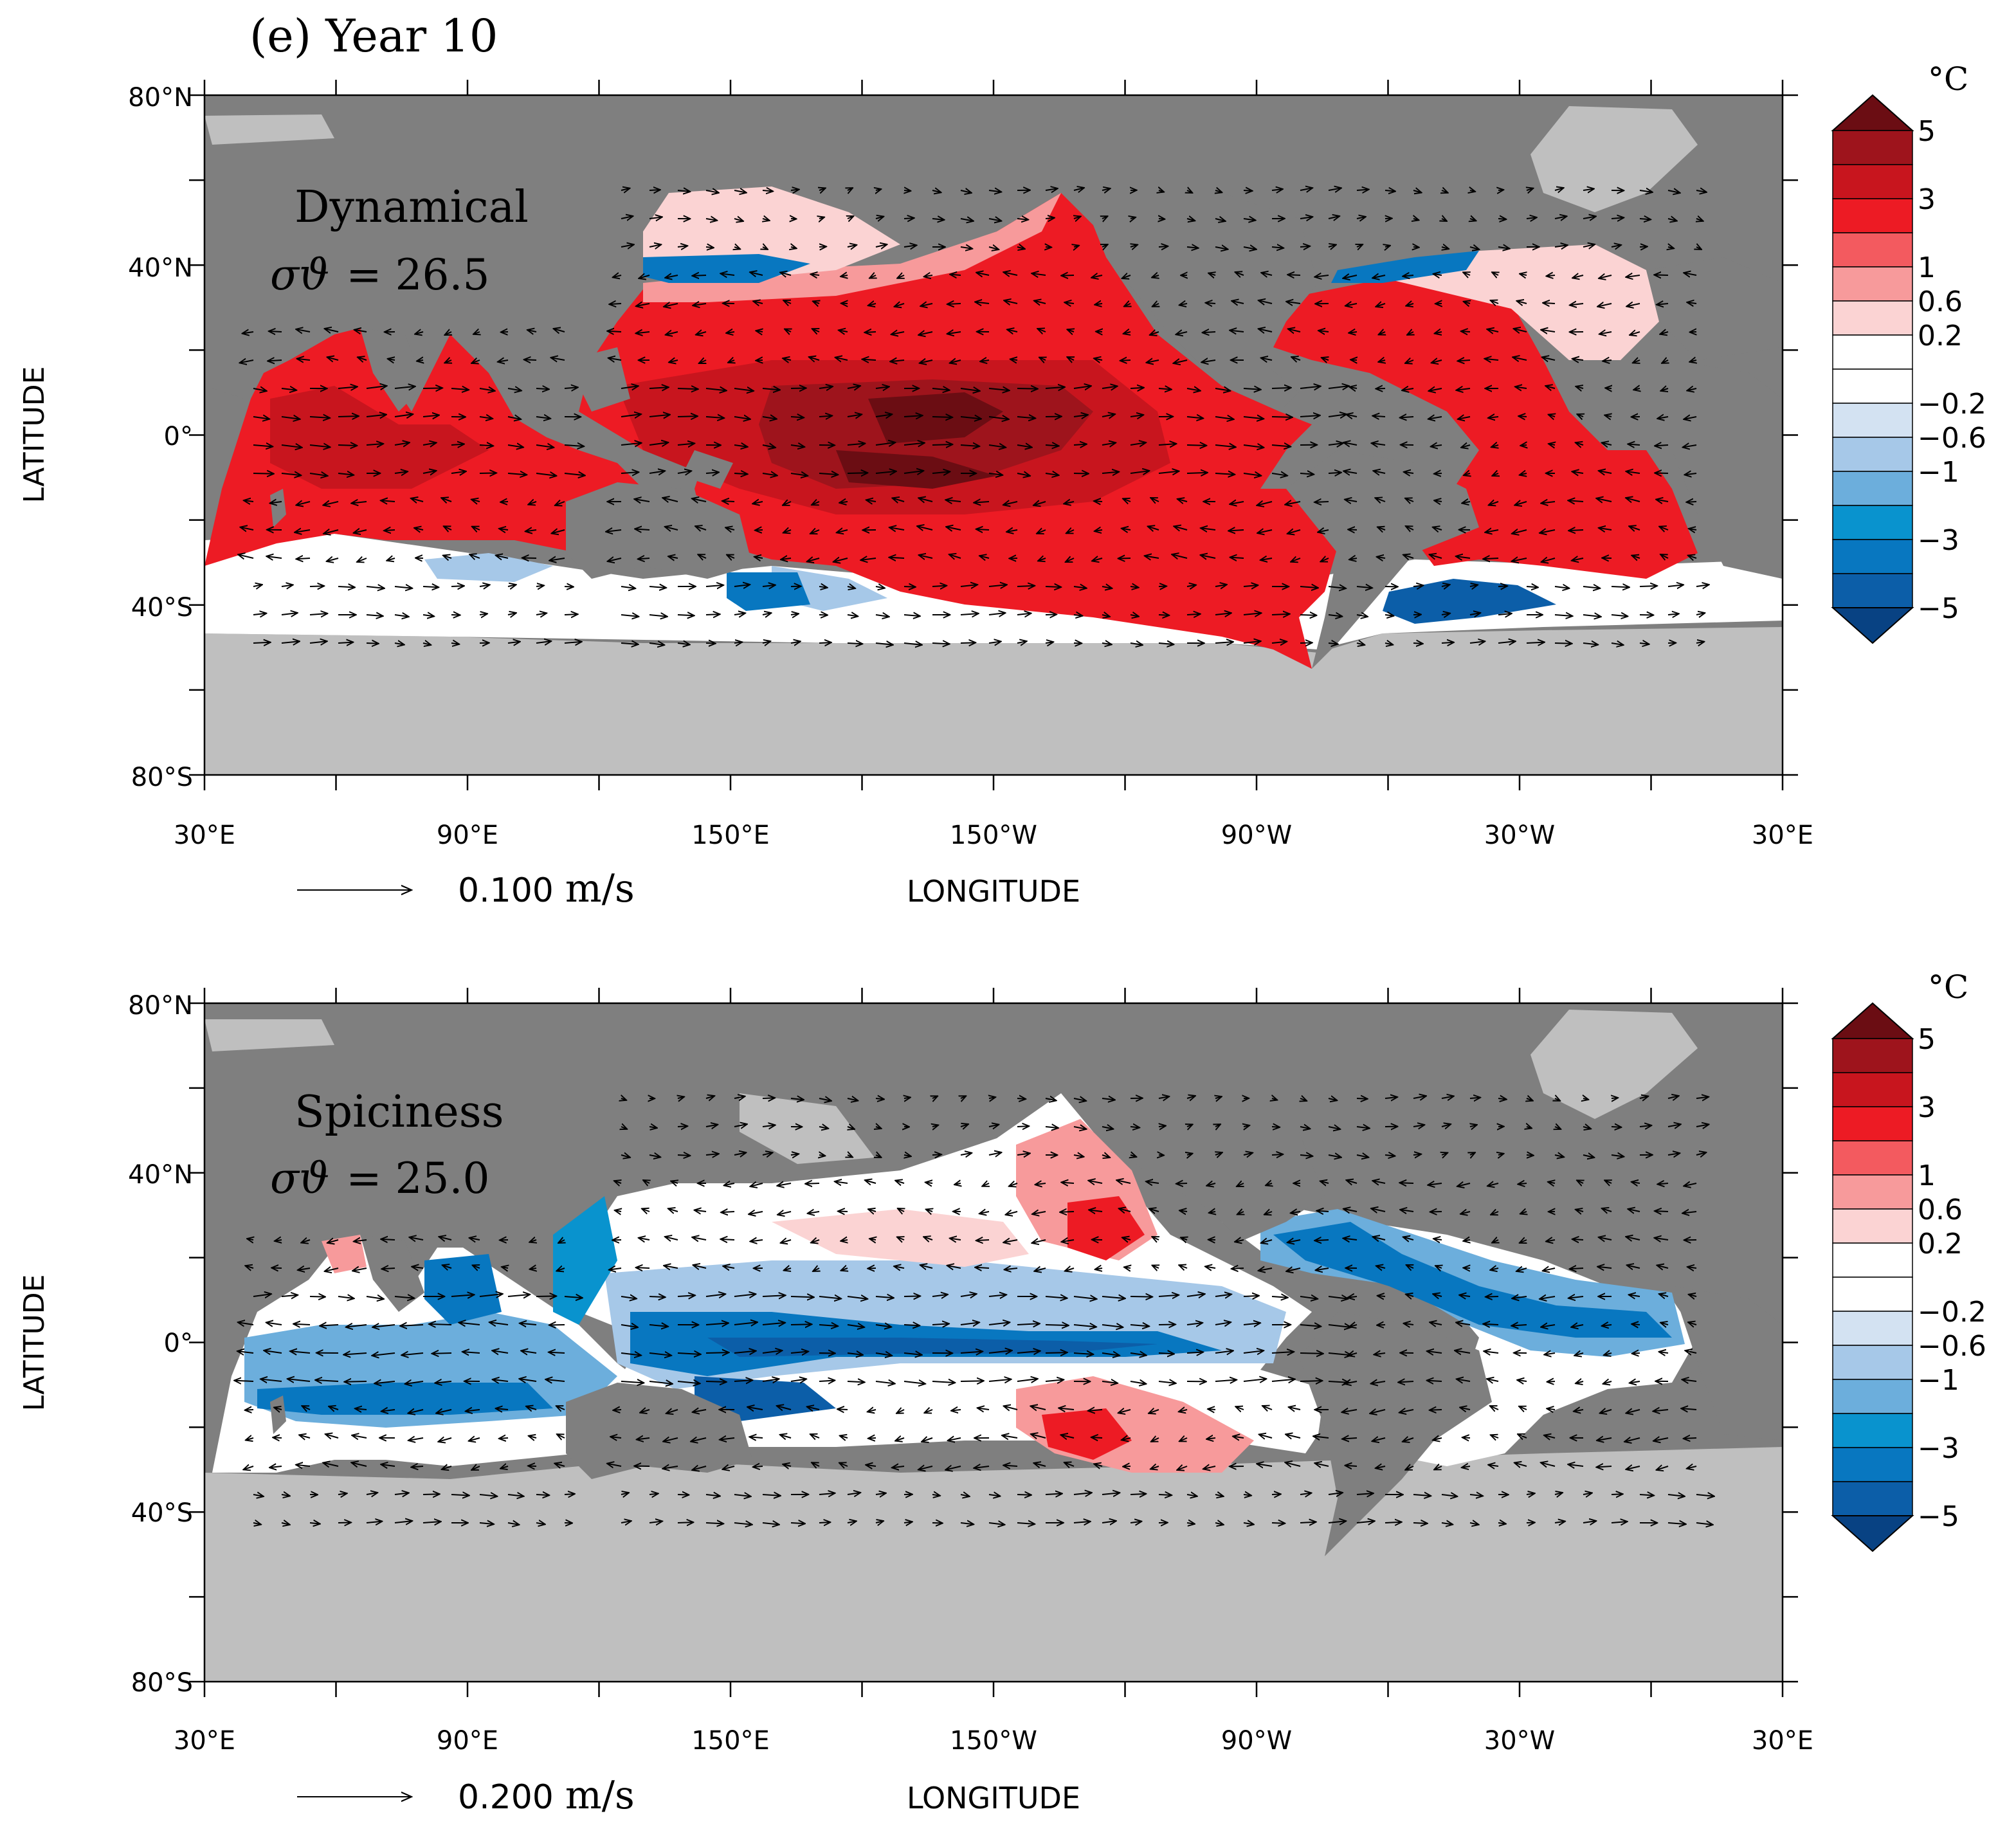 The image size is (2016, 1836). I want to click on bottom-equatorial-deep, so click(926, 1380).